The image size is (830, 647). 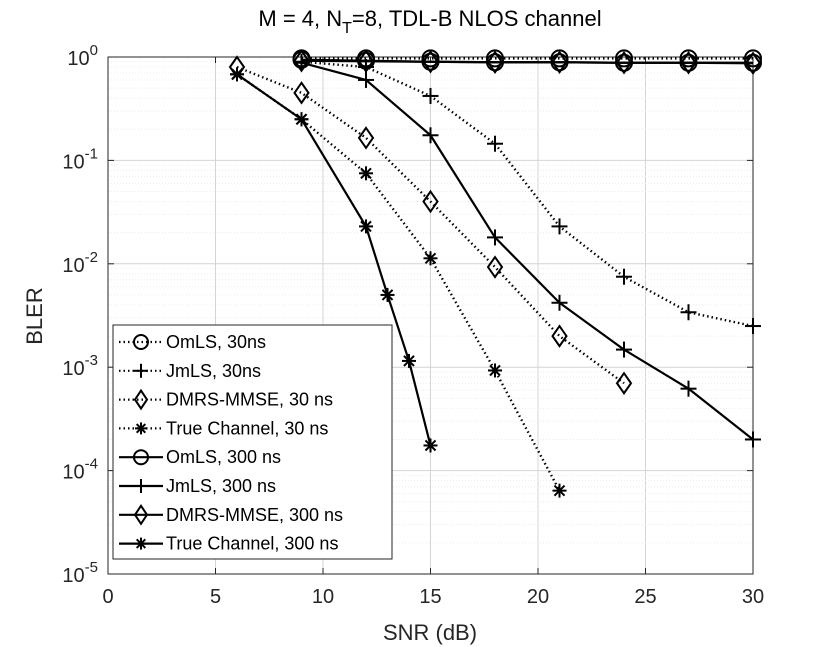 I want to click on x-tick-label: 0, so click(x=107, y=597).